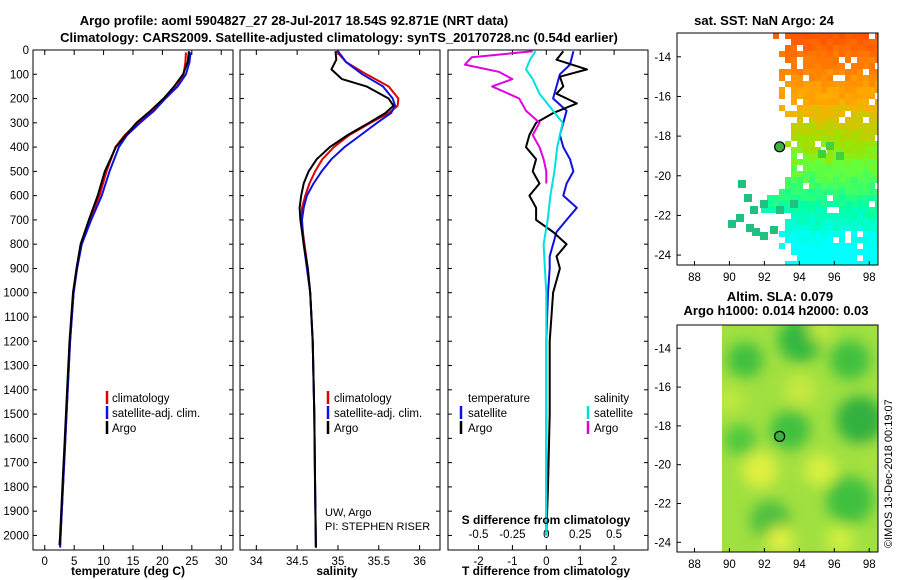 The width and height of the screenshot is (900, 580). What do you see at coordinates (123, 300) in the screenshot?
I see `series-line-climatology` at bounding box center [123, 300].